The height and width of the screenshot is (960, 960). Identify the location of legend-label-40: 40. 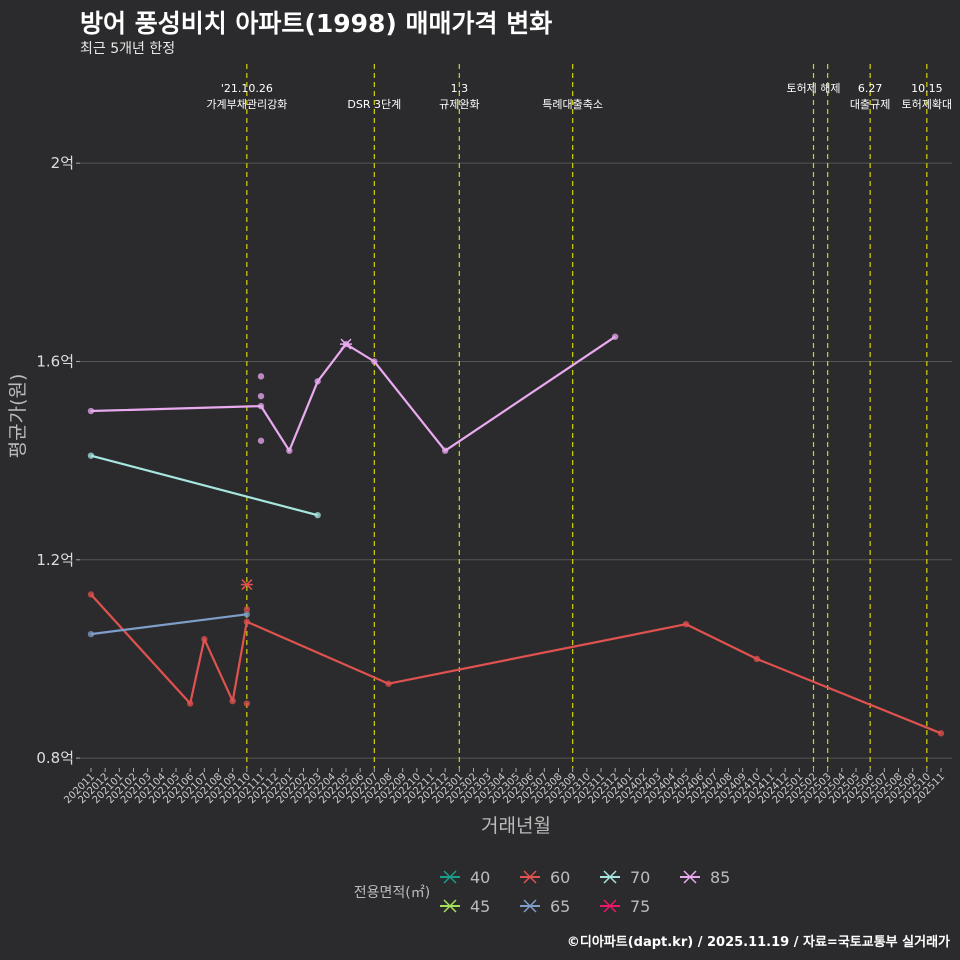
(480, 877).